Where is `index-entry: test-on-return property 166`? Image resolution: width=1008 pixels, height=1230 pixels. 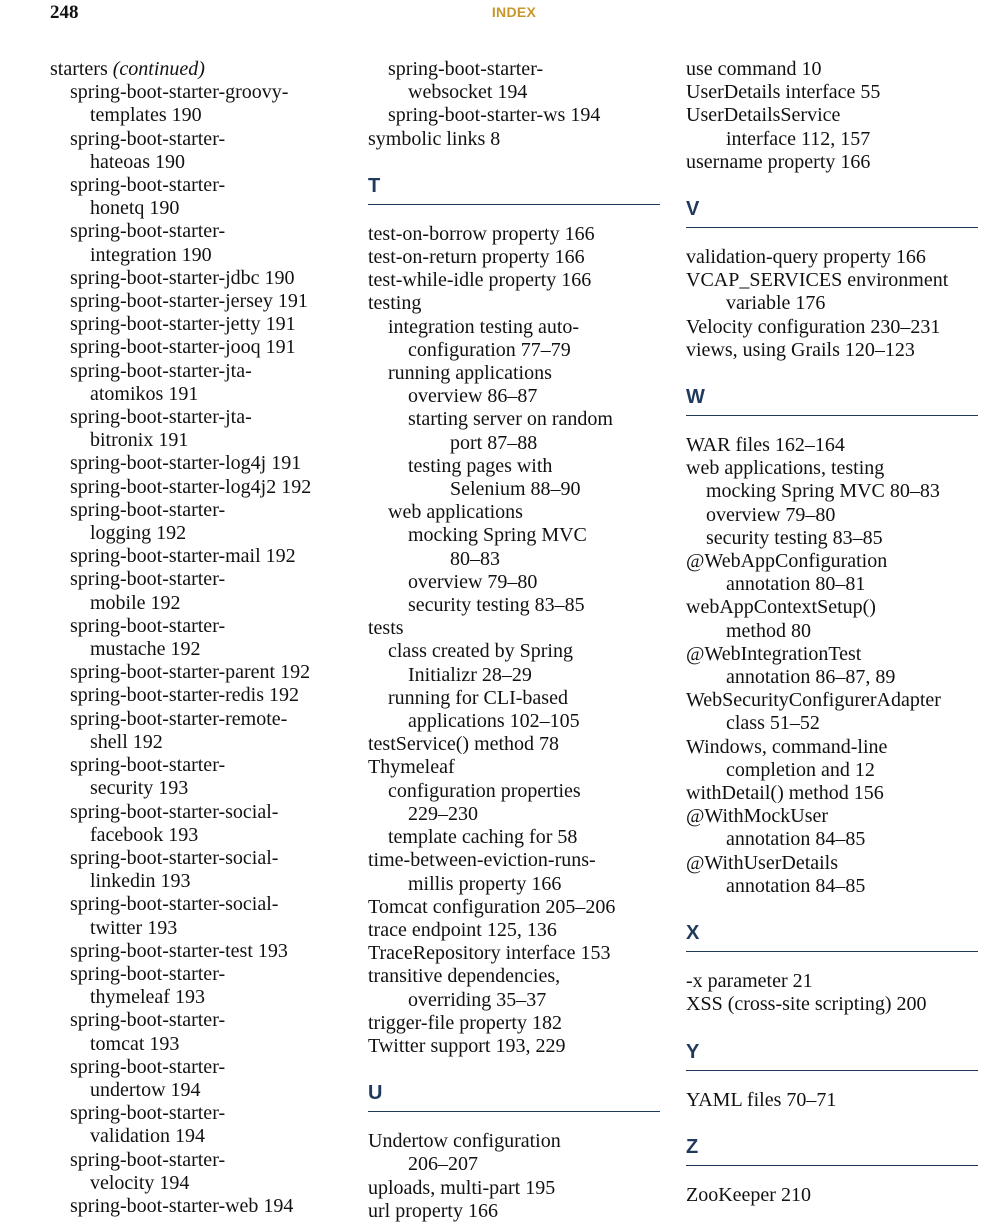 index-entry: test-on-return property 166 is located at coordinates (476, 257).